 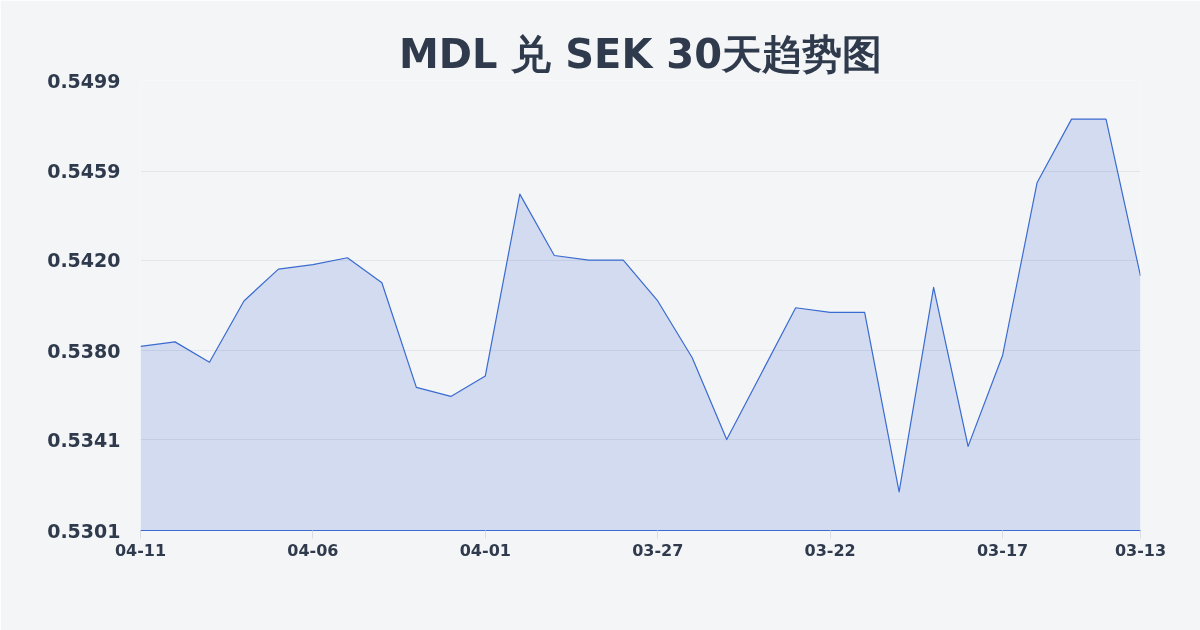 I want to click on x-tick-label: 04-06, so click(x=313, y=550).